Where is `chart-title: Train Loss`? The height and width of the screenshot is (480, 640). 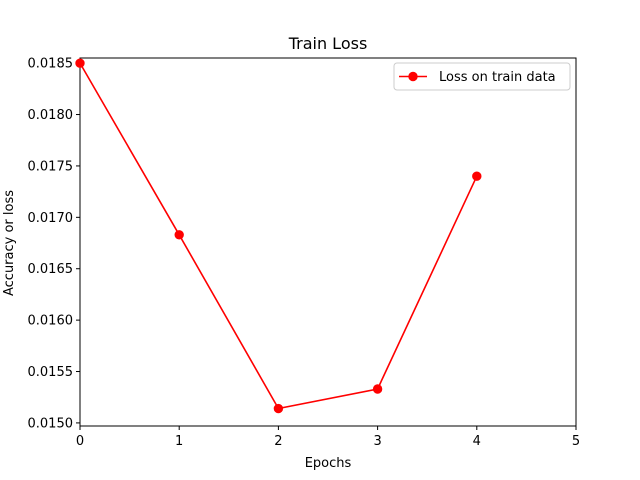 chart-title: Train Loss is located at coordinates (328, 43).